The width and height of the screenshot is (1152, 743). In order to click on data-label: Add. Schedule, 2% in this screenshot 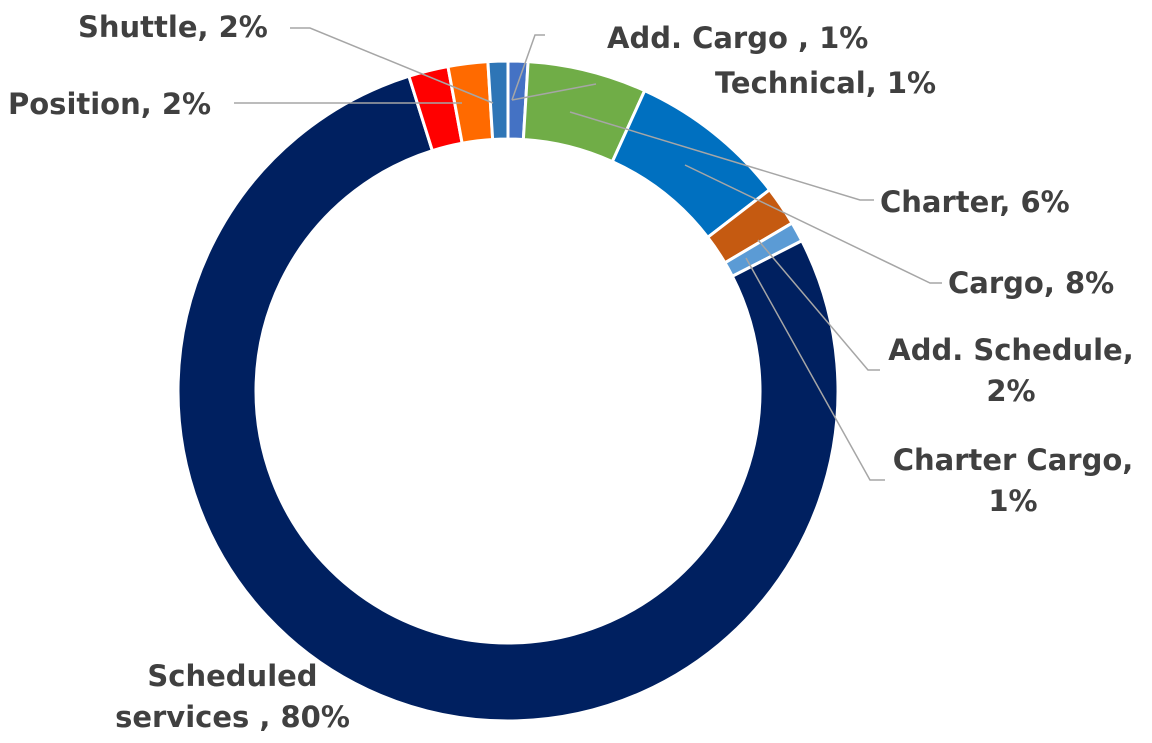, I will do `click(1011, 370)`.